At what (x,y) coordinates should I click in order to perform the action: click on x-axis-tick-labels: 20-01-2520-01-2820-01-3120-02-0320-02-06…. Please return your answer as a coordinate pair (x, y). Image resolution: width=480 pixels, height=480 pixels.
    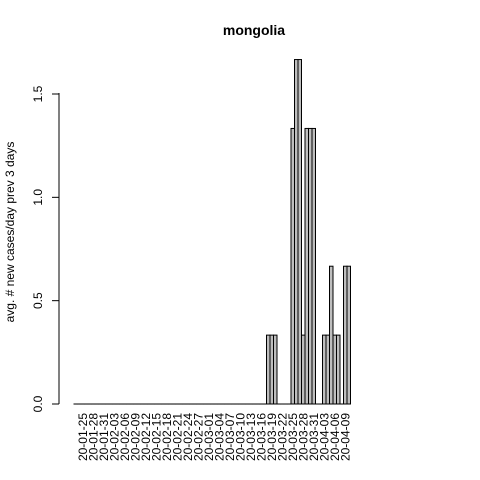
    Looking at the image, I should click on (214, 437).